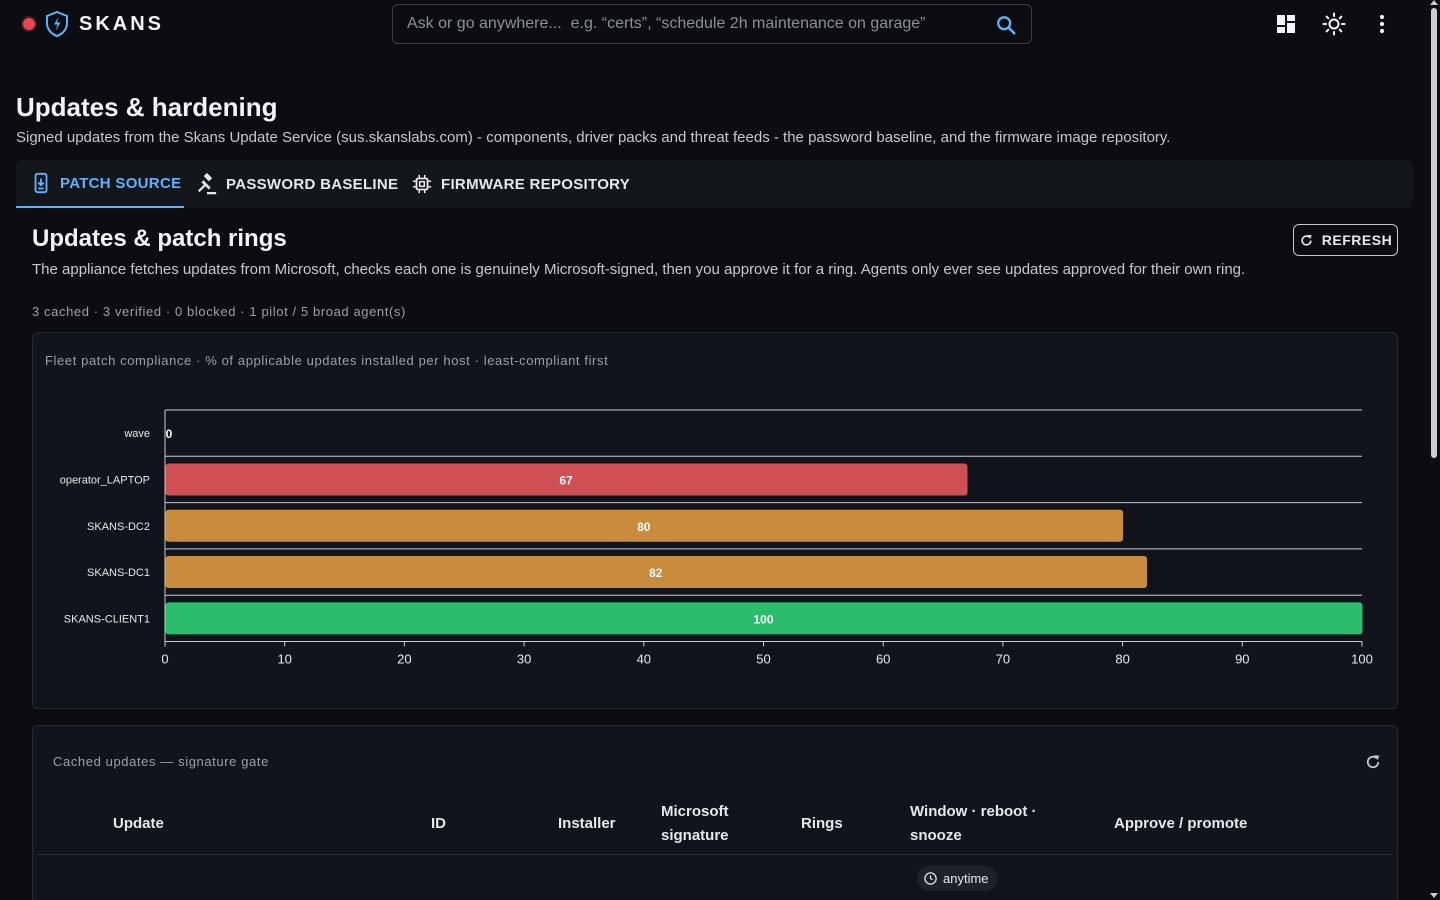  What do you see at coordinates (973, 823) in the screenshot?
I see `column-header-window: Window · reboot · snooze` at bounding box center [973, 823].